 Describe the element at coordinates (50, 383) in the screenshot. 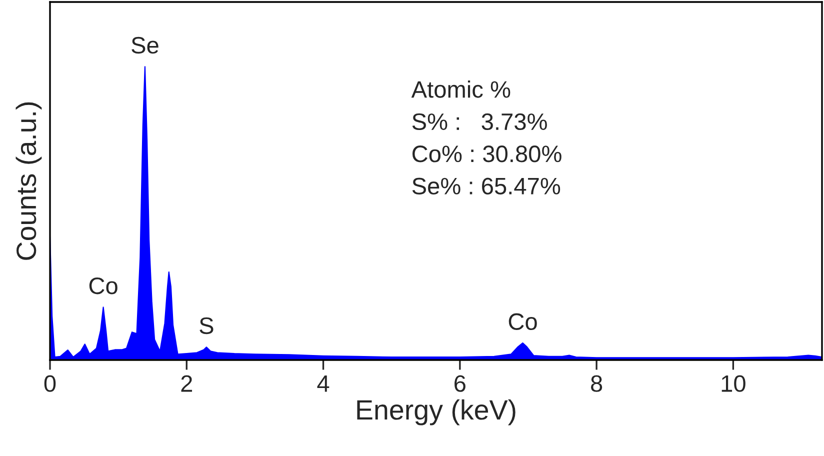

I see `x-tick-label: 0` at that location.